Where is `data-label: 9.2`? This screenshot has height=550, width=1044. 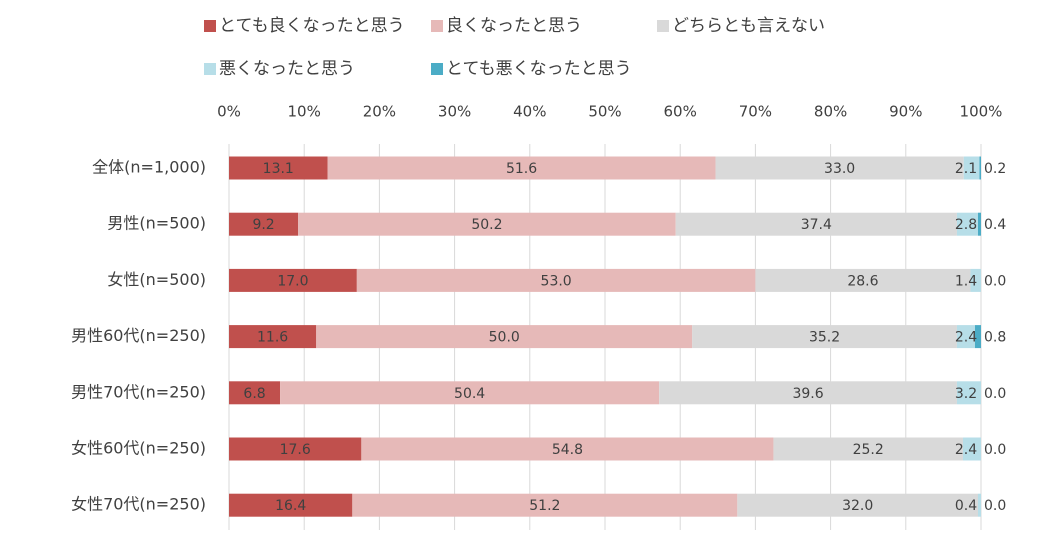
data-label: 9.2 is located at coordinates (263, 225).